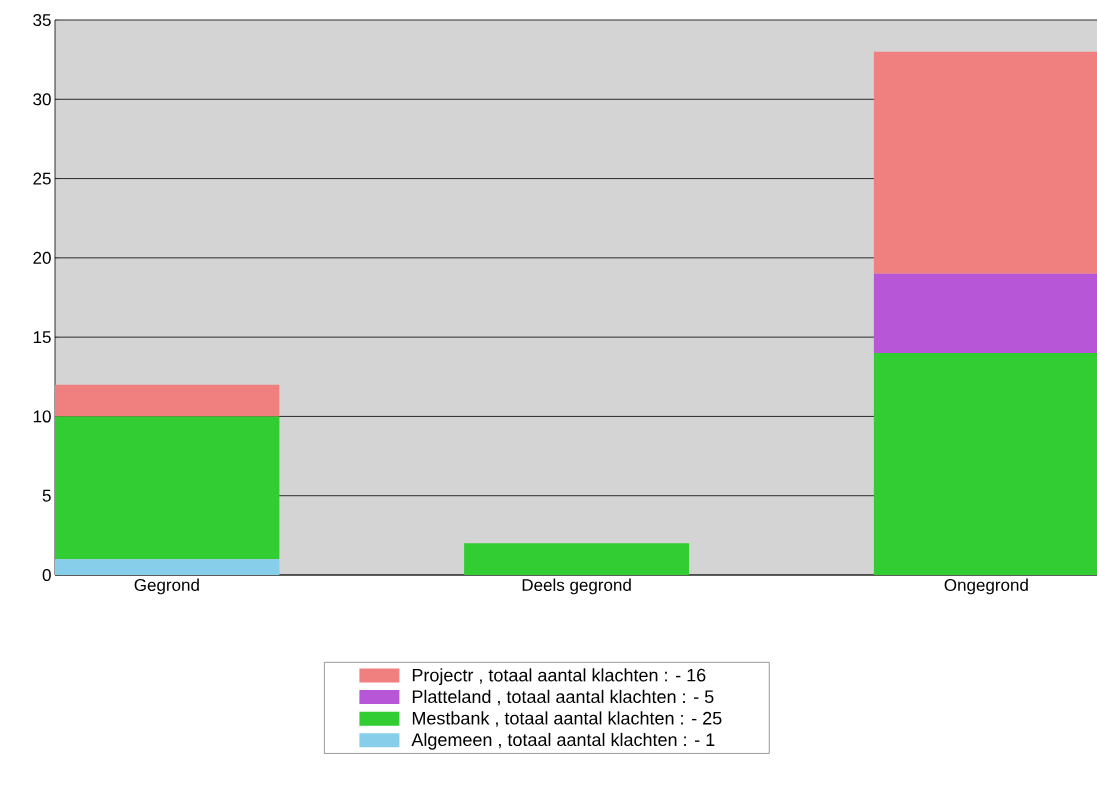  What do you see at coordinates (46, 575) in the screenshot?
I see `y-tick-label: 0` at bounding box center [46, 575].